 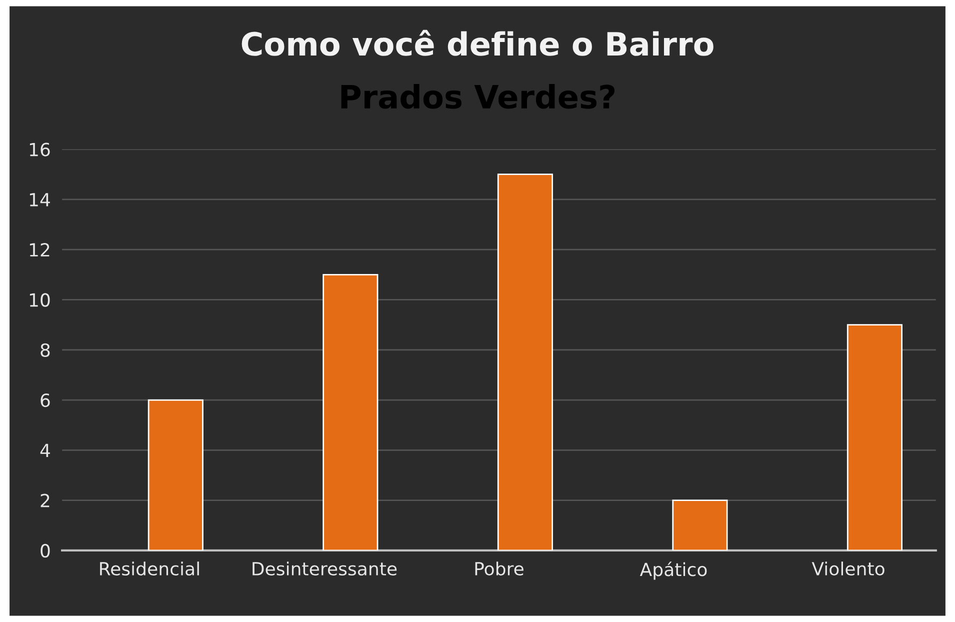 I want to click on x-tick-label: Pobre, so click(x=499, y=569).